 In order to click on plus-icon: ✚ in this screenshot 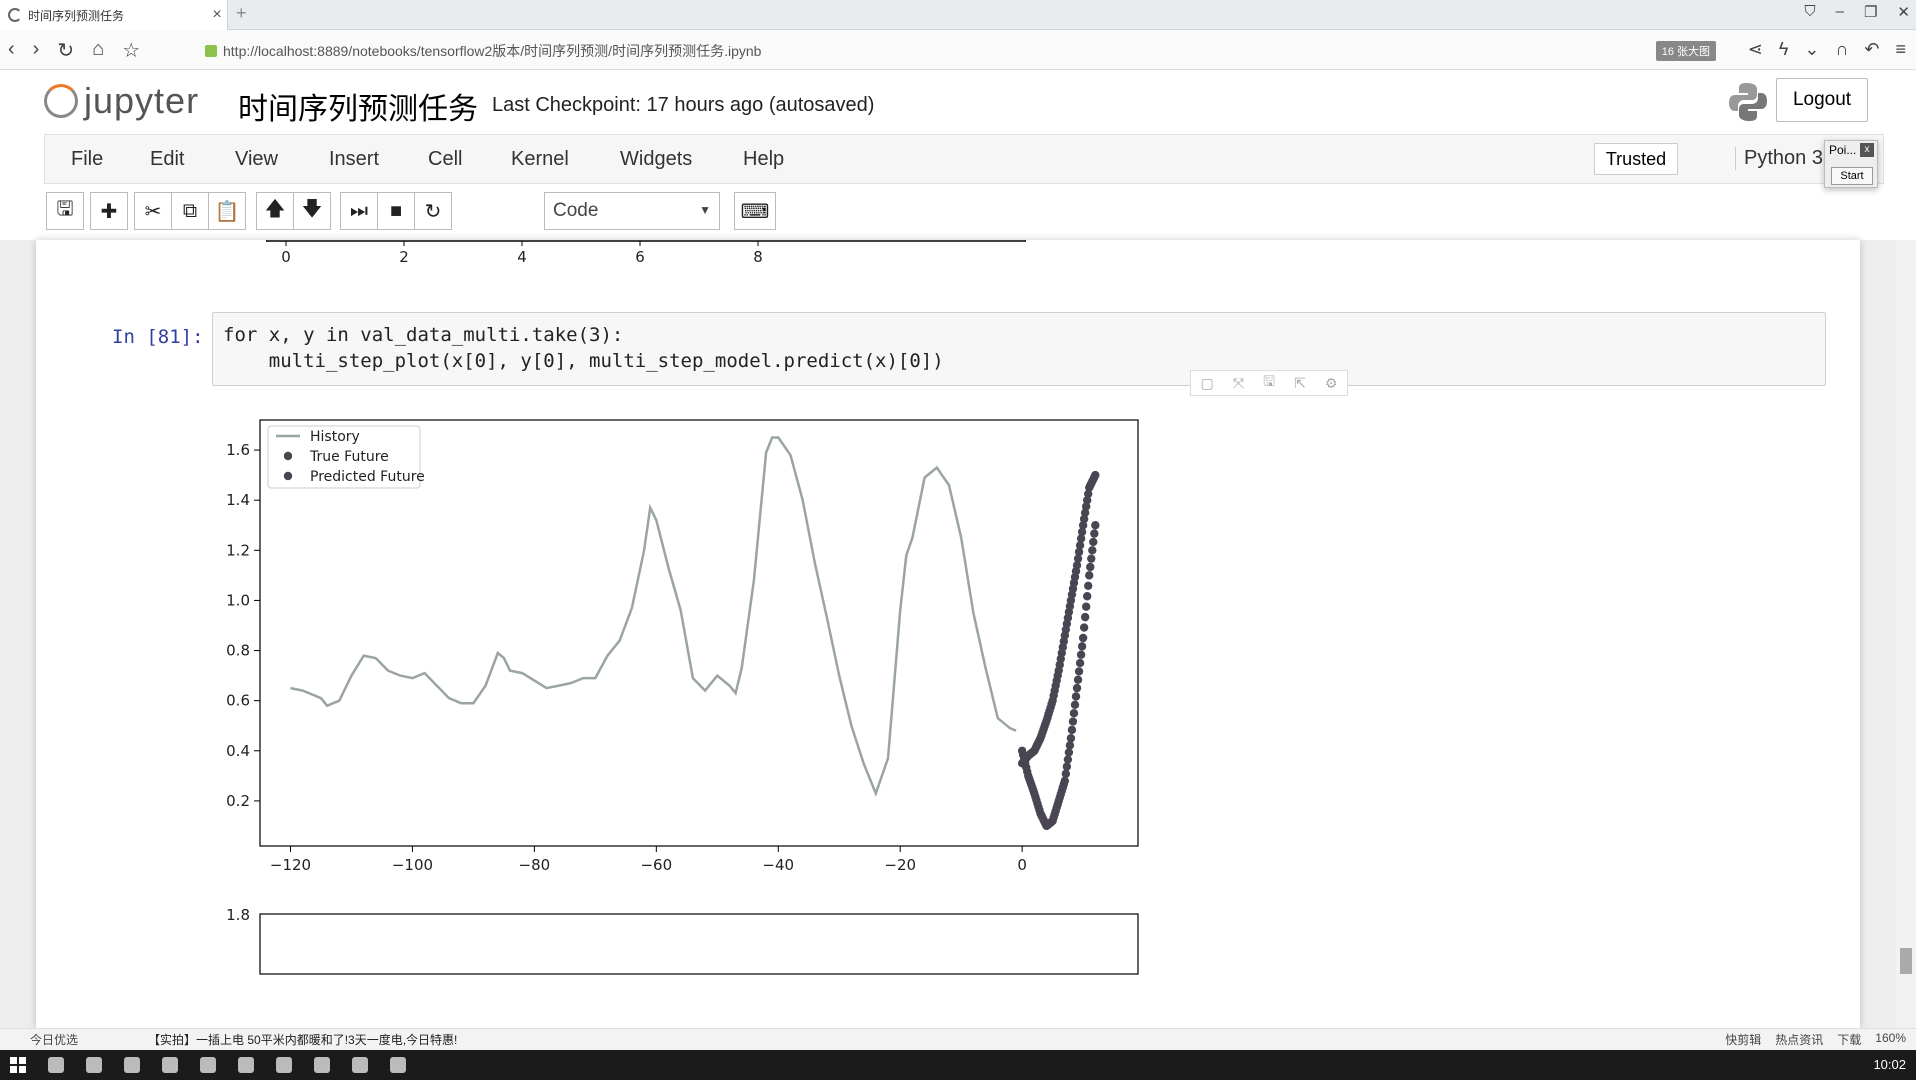, I will do `click(109, 211)`.